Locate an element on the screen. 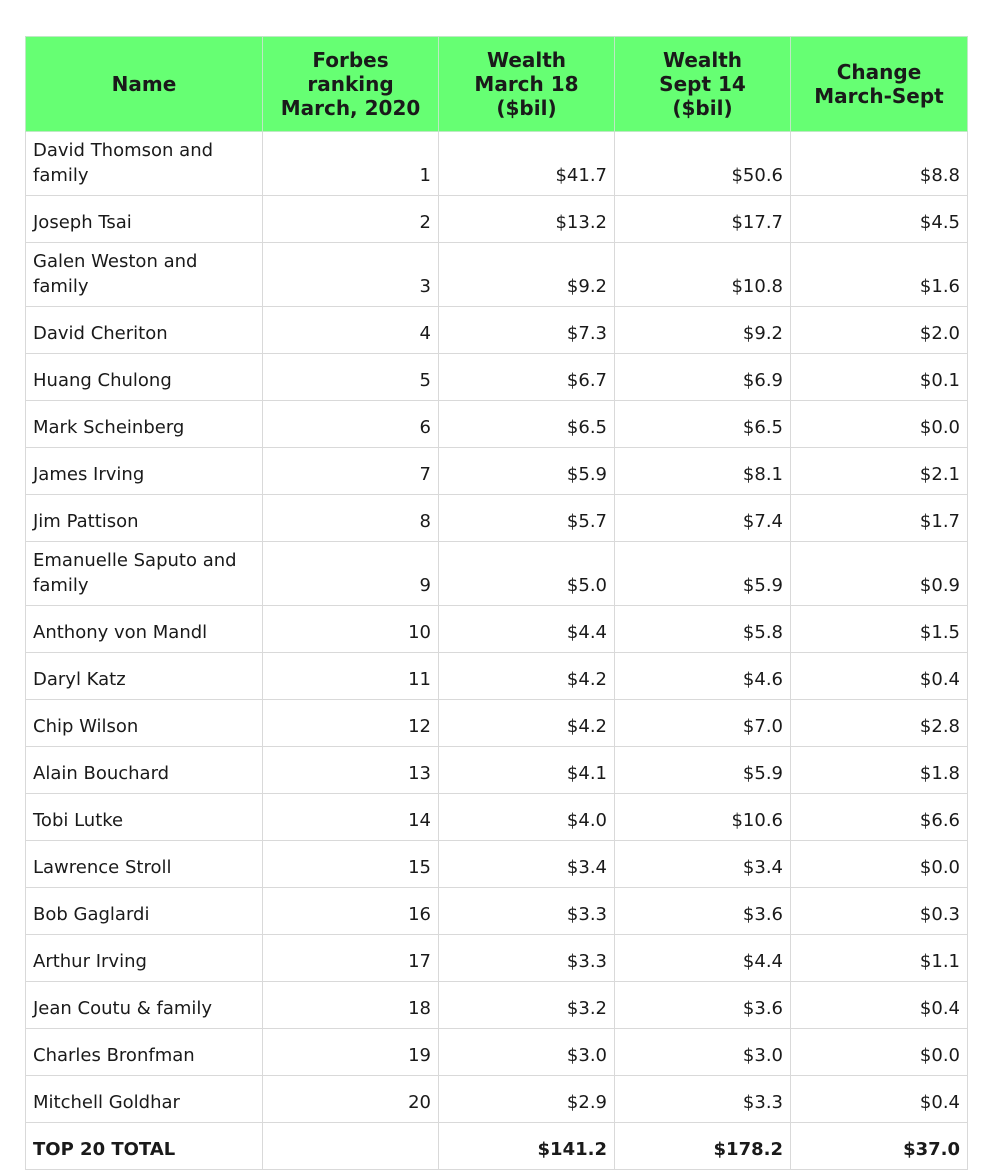 This screenshot has width=1000, height=1170. cell-wealth-march: $141.2 is located at coordinates (526, 1146).